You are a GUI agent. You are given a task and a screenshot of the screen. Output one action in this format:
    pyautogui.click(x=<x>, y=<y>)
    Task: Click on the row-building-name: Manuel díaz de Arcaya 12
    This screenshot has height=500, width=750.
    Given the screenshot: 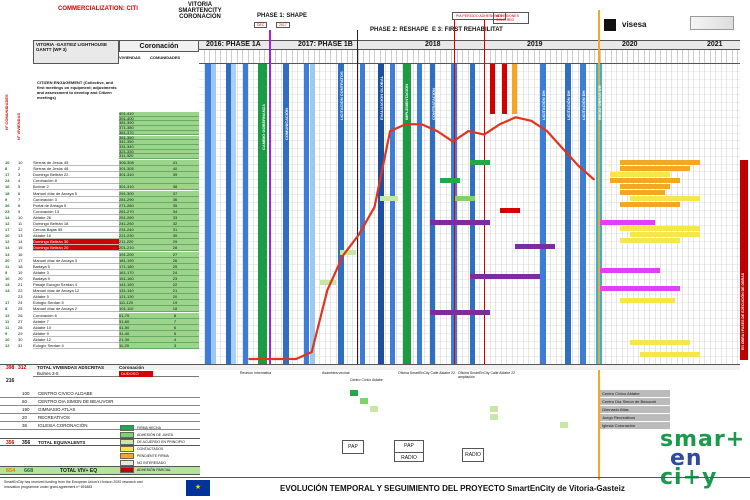 What is the action you would take?
    pyautogui.click(x=76, y=291)
    